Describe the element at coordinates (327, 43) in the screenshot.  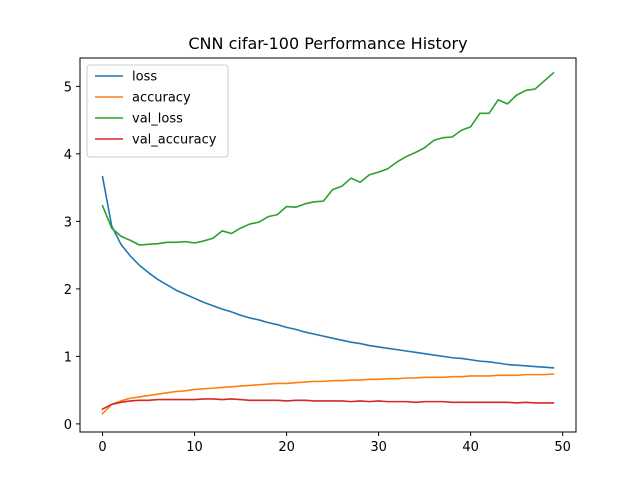
I see `chart-title: CNN cifar-100 Performance History` at that location.